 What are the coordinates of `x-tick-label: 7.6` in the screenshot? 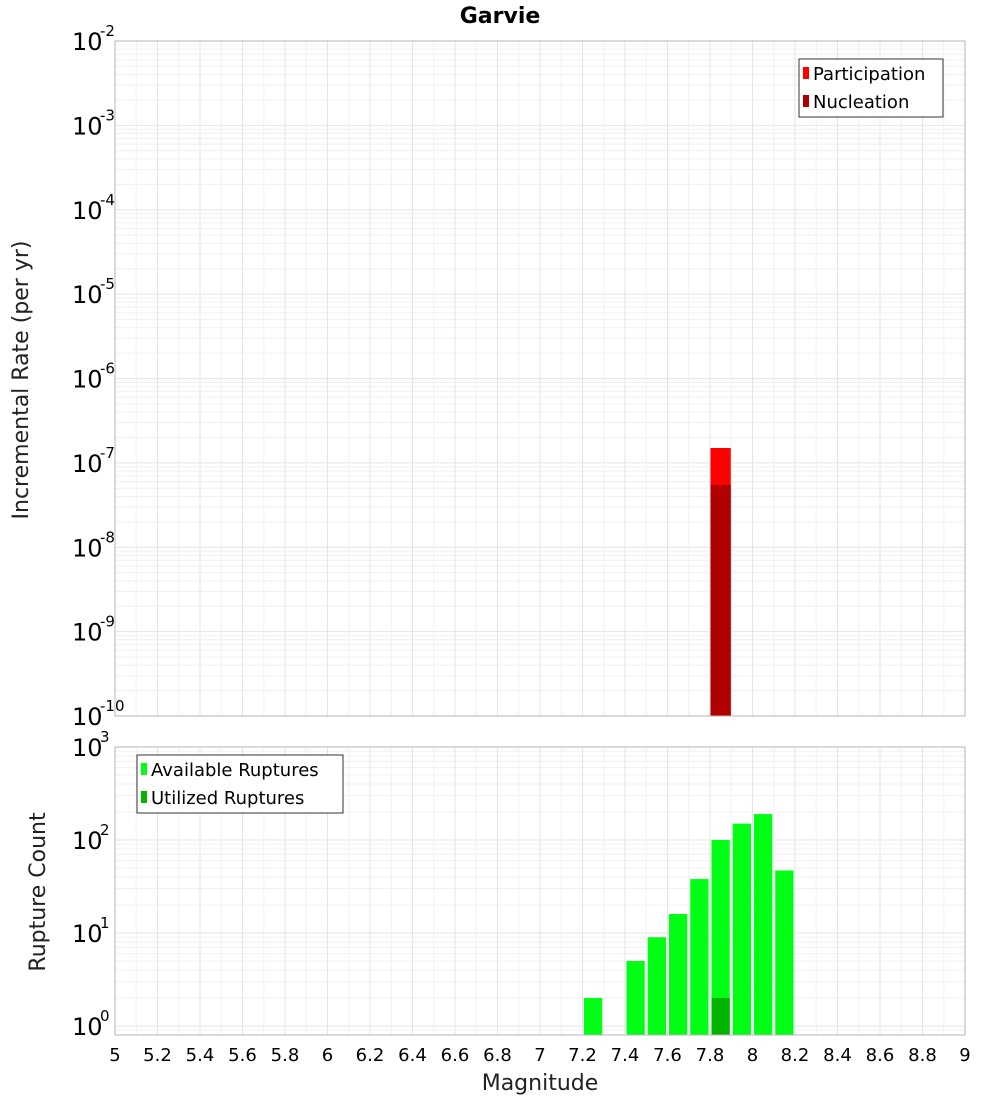 It's located at (667, 1055).